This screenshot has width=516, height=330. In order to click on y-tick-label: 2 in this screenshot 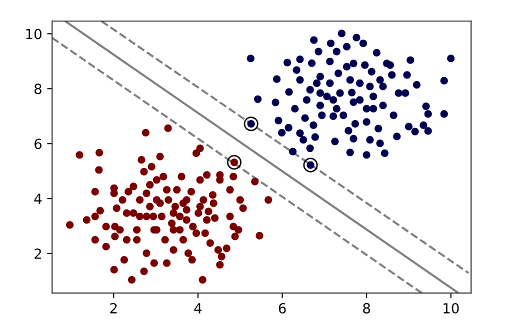, I will do `click(38, 253)`.